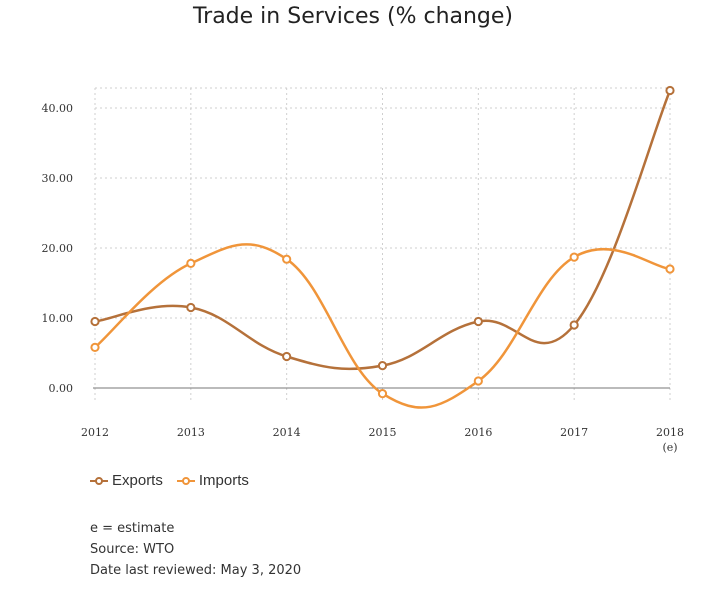 The image size is (706, 598). I want to click on note-estimate: e = estimate, so click(132, 528).